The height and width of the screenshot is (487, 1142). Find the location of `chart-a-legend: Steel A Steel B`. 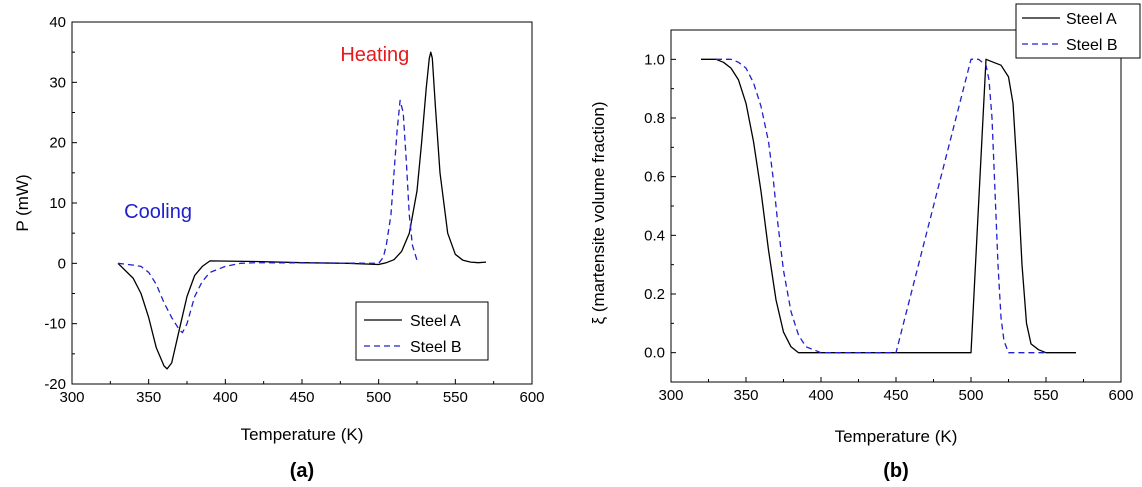

chart-a-legend: Steel A Steel B is located at coordinates (422, 331).